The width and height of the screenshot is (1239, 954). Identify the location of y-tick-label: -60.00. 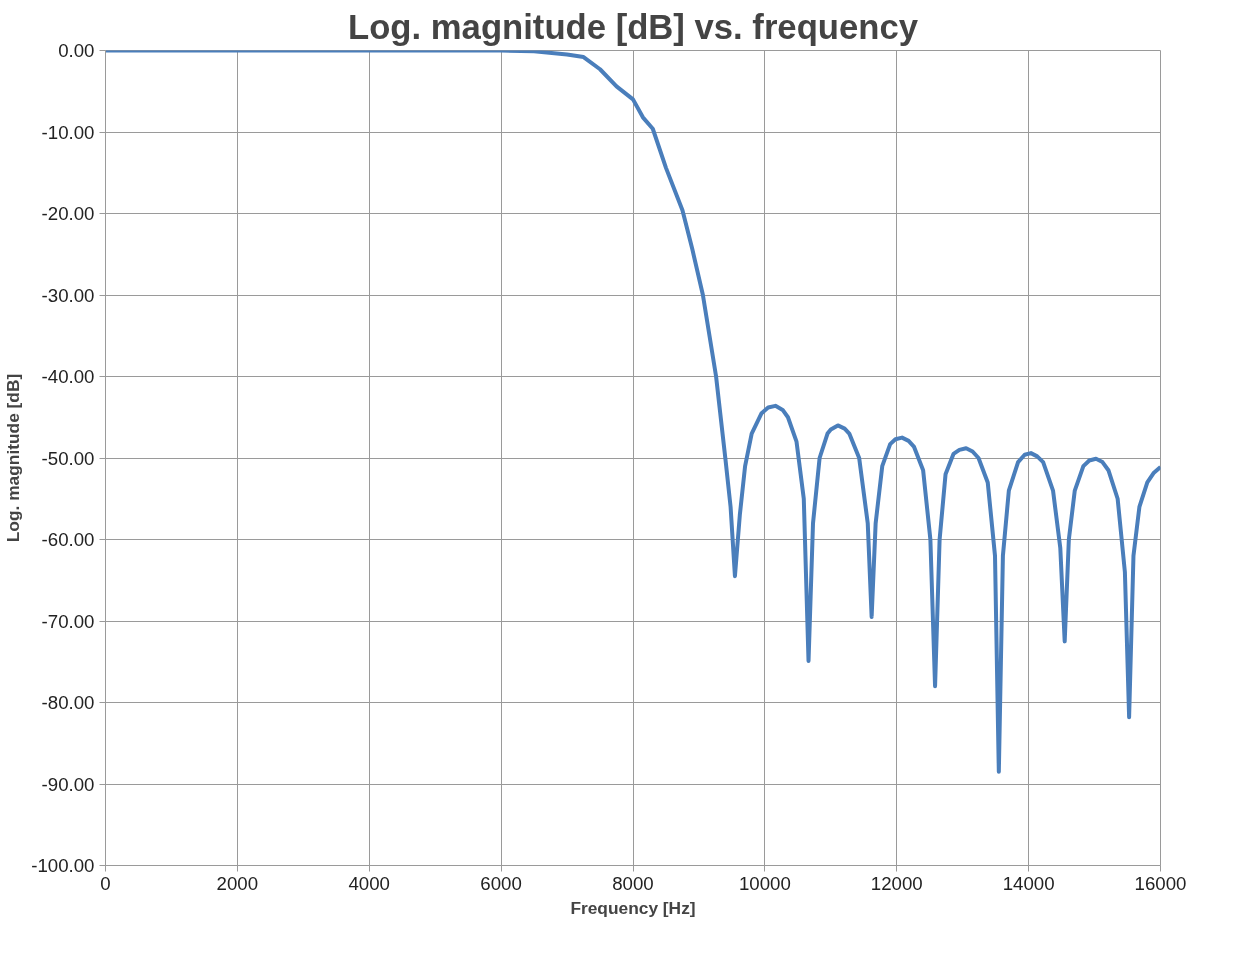
(68, 539).